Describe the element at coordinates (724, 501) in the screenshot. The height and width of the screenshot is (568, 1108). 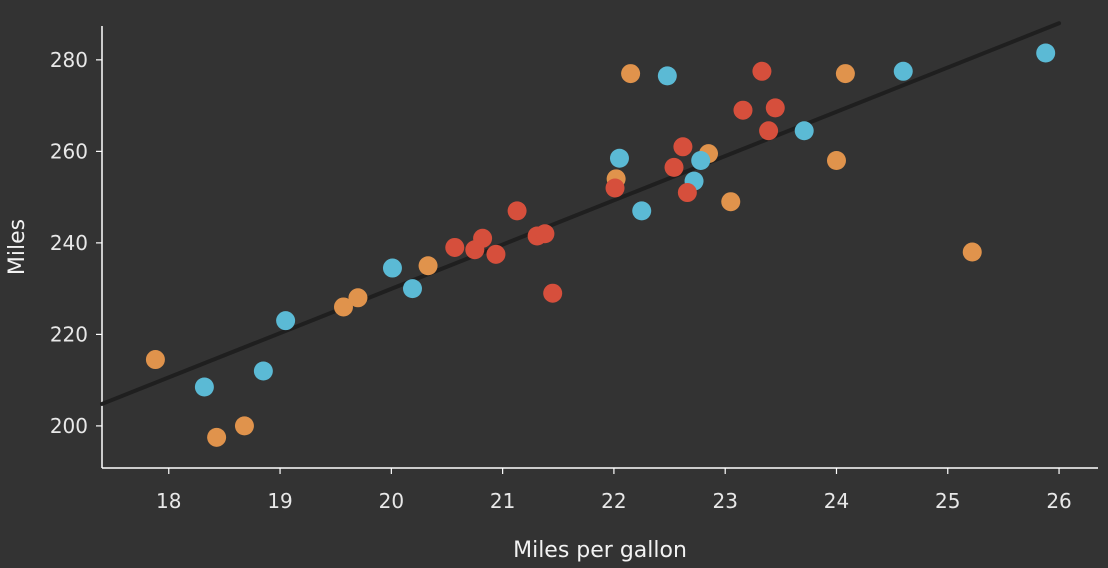
I see `x-tick-label: 23` at that location.